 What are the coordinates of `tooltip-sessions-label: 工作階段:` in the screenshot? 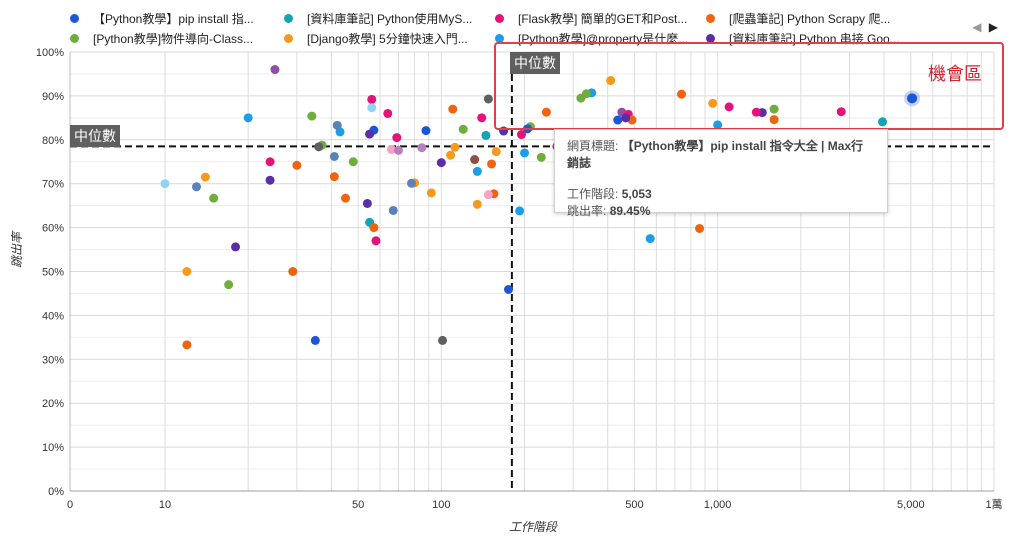 It's located at (593, 194).